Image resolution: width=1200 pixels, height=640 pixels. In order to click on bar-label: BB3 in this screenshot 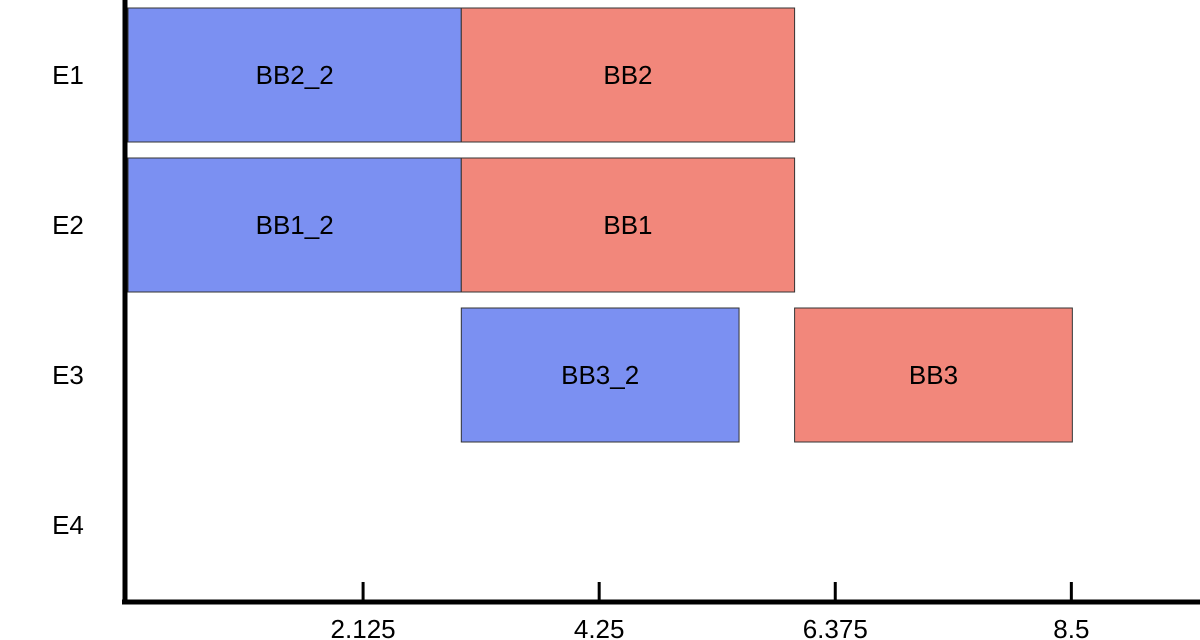, I will do `click(933, 375)`.